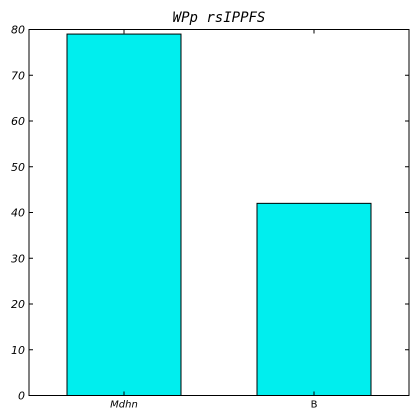  I want to click on y-tick-label: 0, so click(21, 396).